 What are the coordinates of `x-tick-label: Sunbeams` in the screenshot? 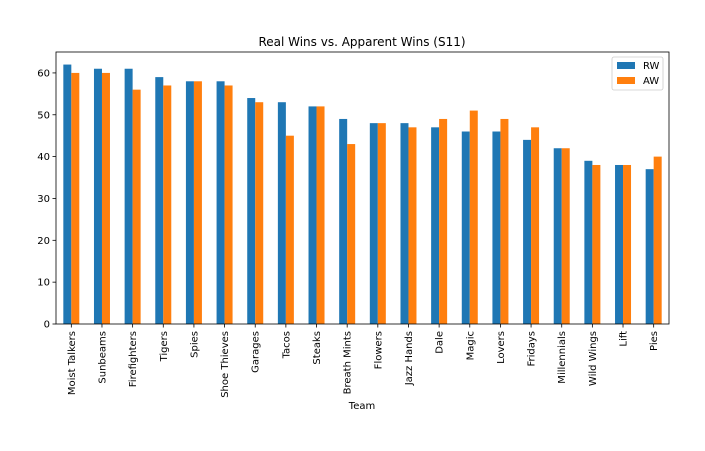 It's located at (102, 357).